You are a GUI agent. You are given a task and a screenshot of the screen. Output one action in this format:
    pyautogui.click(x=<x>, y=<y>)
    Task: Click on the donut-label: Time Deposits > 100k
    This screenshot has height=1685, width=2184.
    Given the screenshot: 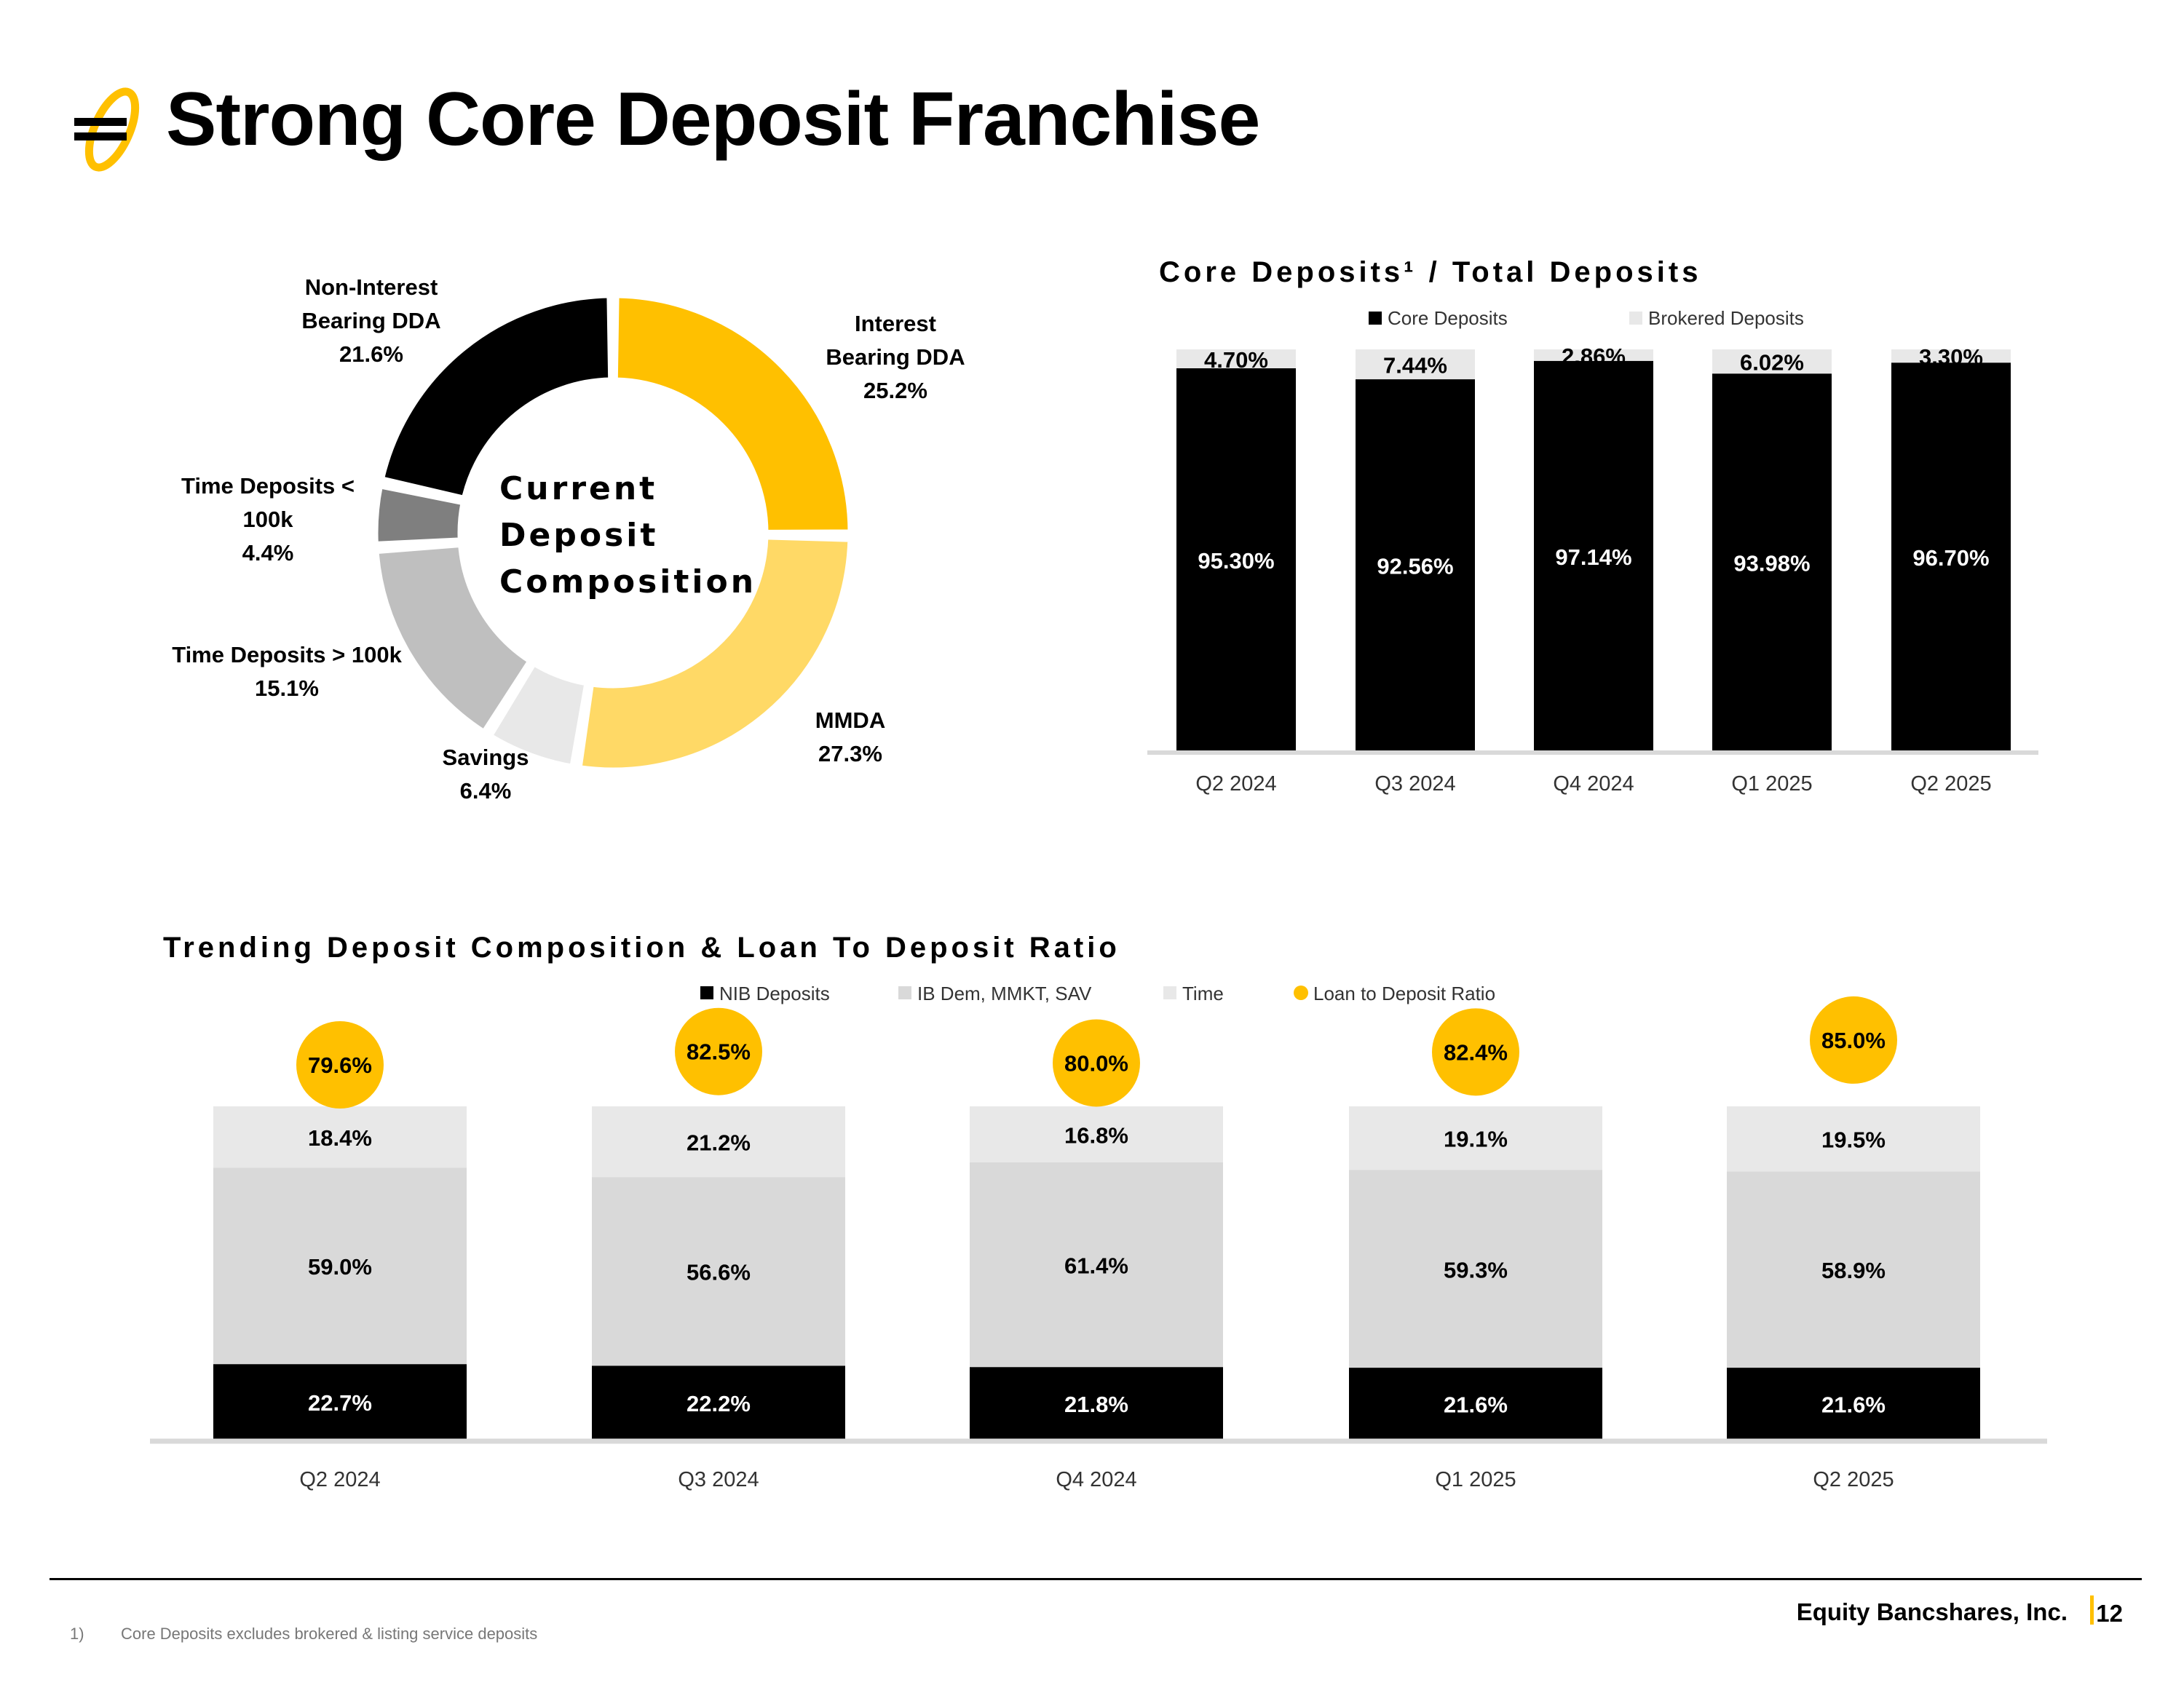 What is the action you would take?
    pyautogui.click(x=287, y=654)
    